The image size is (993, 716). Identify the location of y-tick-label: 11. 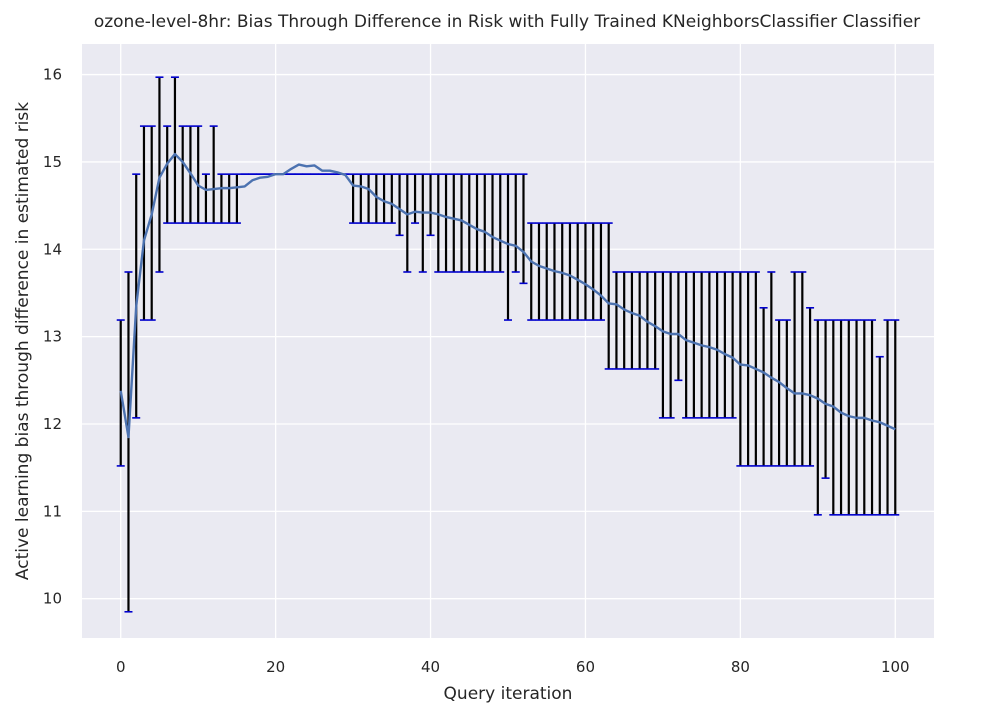
(52, 511).